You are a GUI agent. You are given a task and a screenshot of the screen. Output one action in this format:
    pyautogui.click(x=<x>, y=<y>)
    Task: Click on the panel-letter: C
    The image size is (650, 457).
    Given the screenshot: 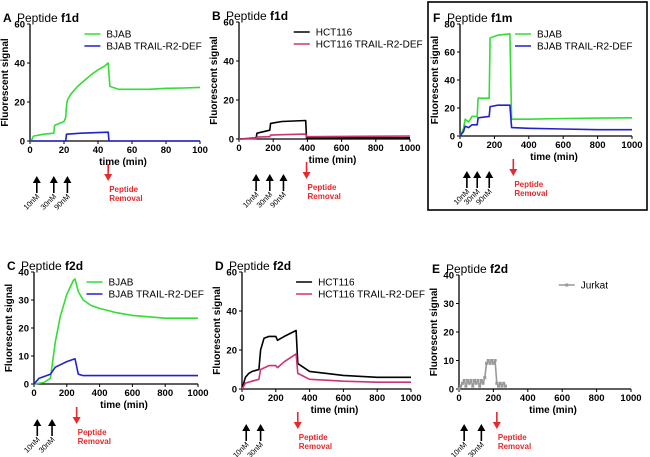 What is the action you would take?
    pyautogui.click(x=11, y=266)
    